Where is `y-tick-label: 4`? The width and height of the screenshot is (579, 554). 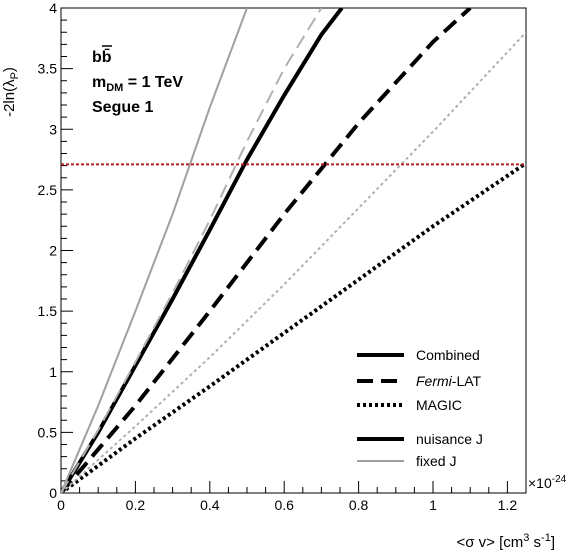
y-tick-label: 4 is located at coordinates (53, 8).